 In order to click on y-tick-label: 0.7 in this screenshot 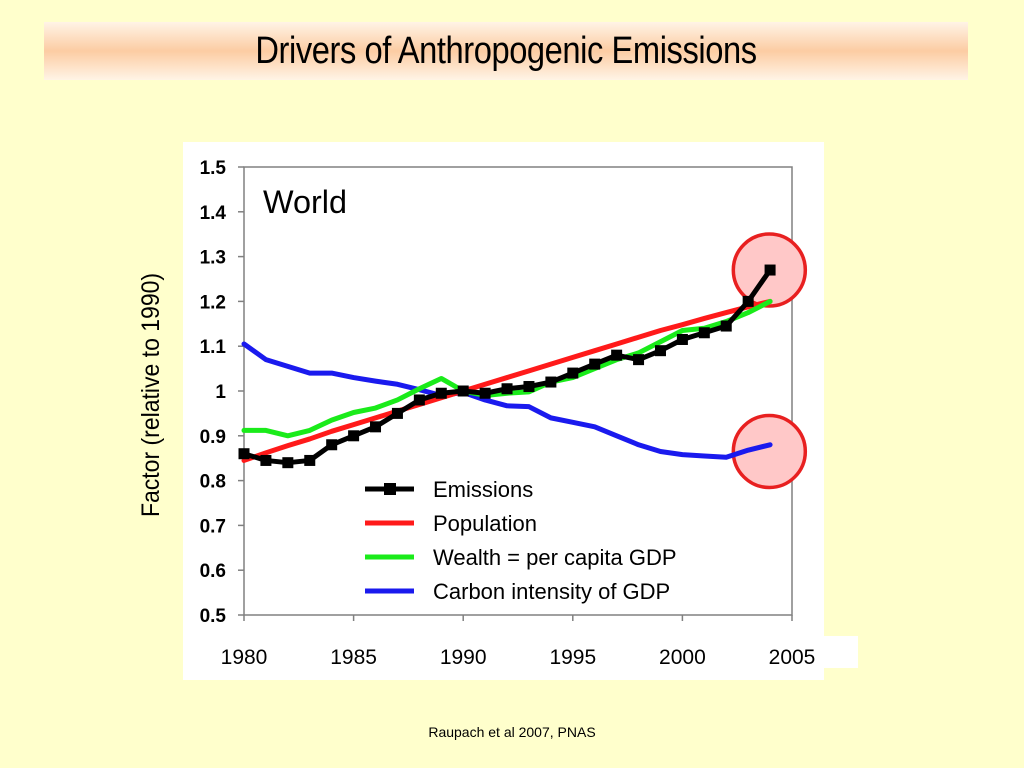, I will do `click(213, 526)`.